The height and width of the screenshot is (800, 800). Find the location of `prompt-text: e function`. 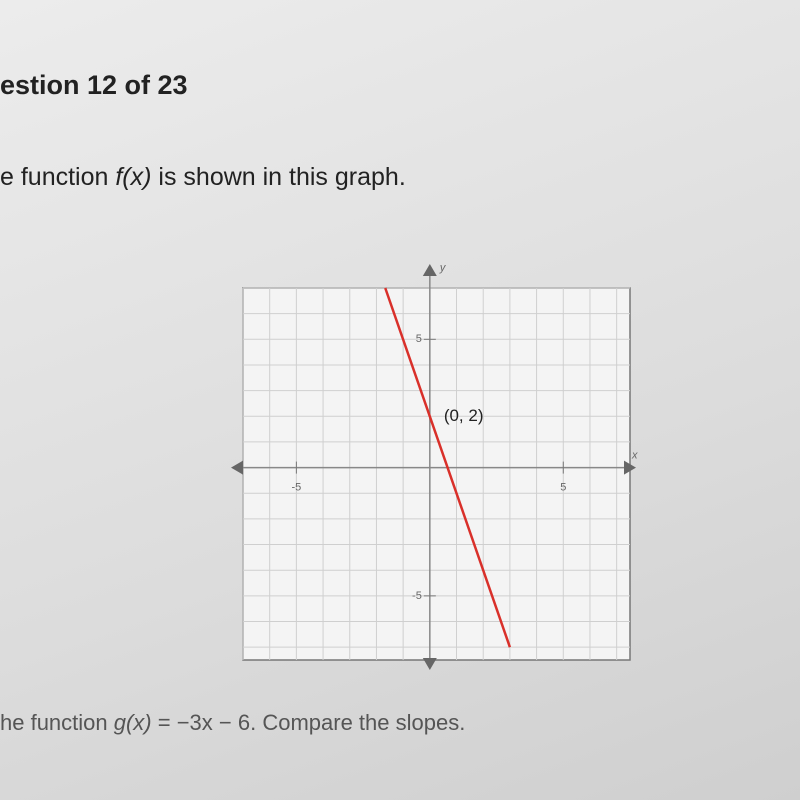

prompt-text: e function is located at coordinates (58, 177).